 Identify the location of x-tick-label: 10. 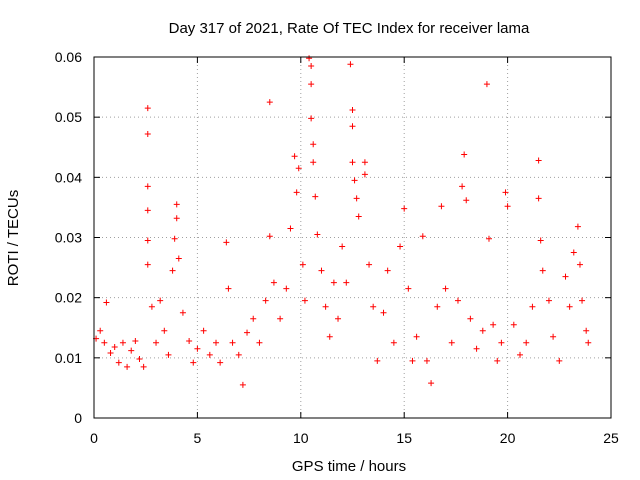
(301, 438).